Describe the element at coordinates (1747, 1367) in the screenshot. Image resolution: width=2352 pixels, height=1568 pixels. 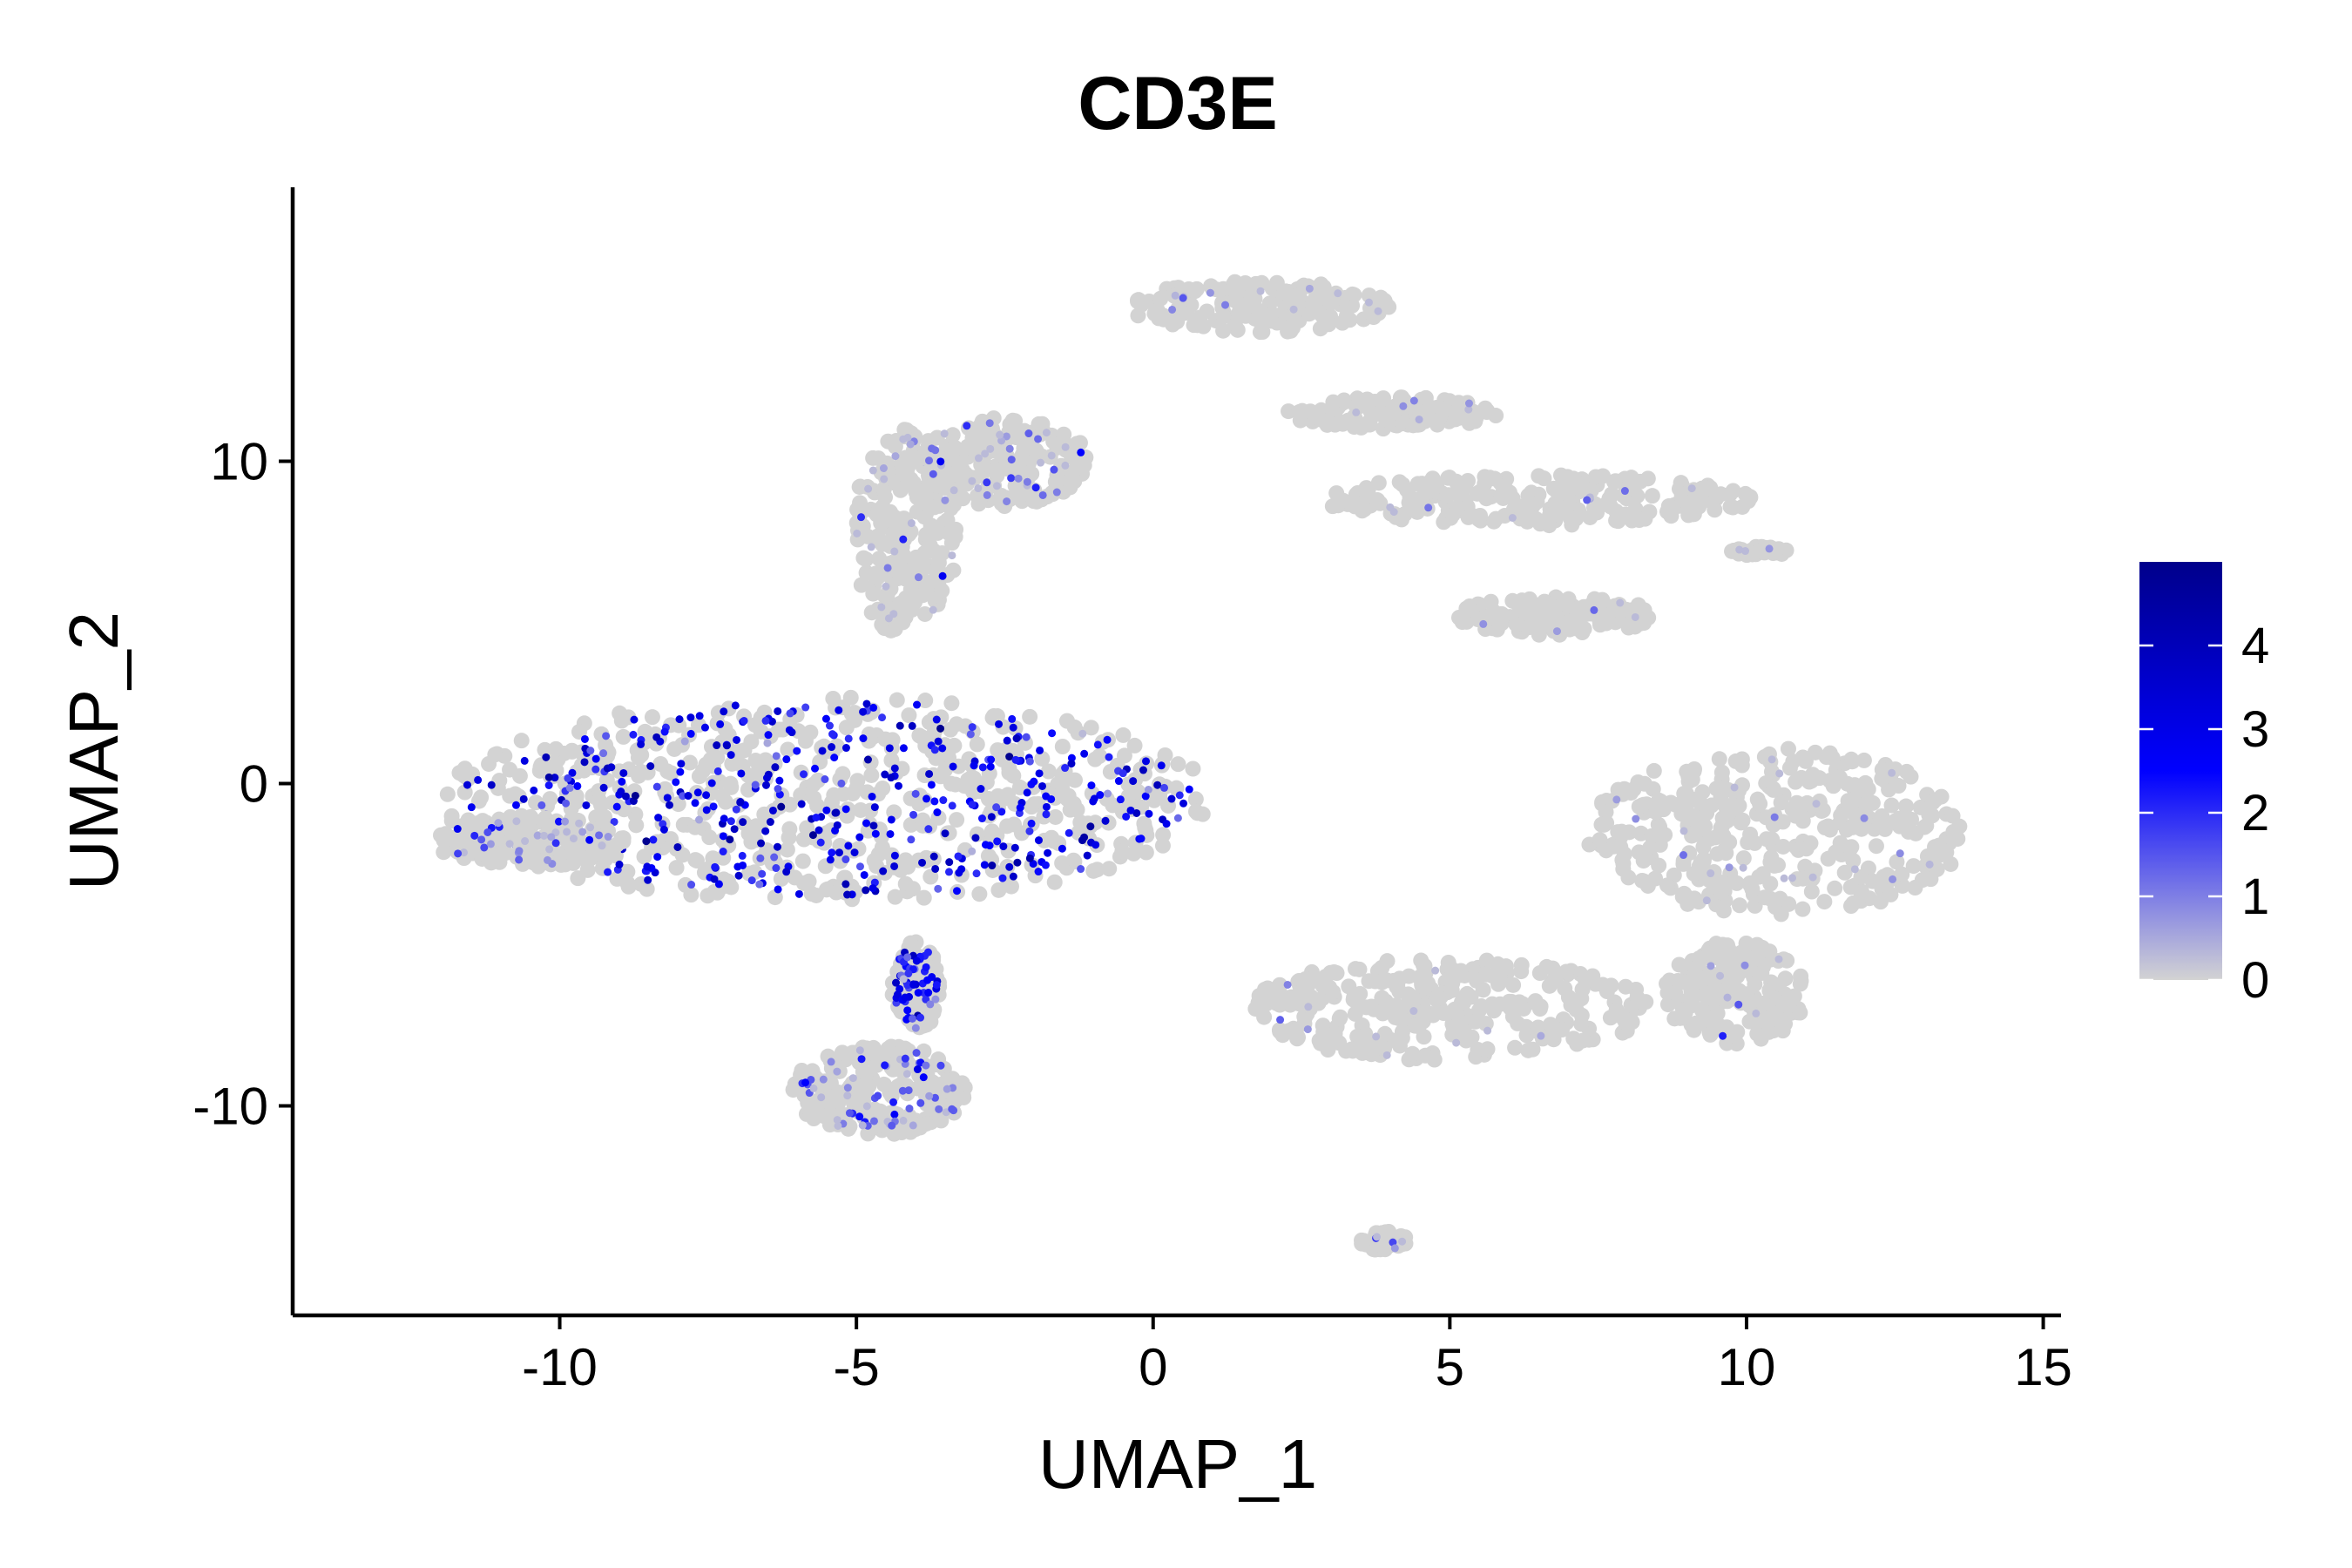
I see `x-tick-label: 10` at that location.